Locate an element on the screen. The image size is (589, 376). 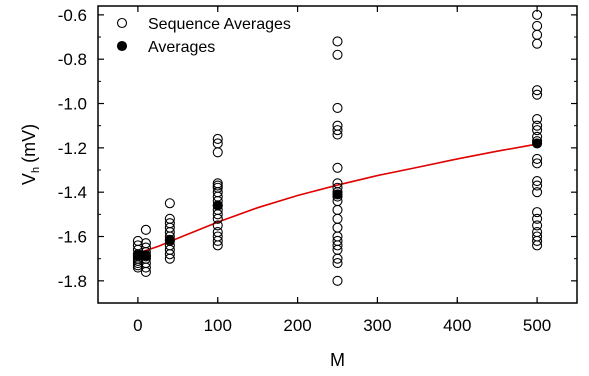
x-tick-labels: 0 100 200 300 400 500 is located at coordinates (342, 325).